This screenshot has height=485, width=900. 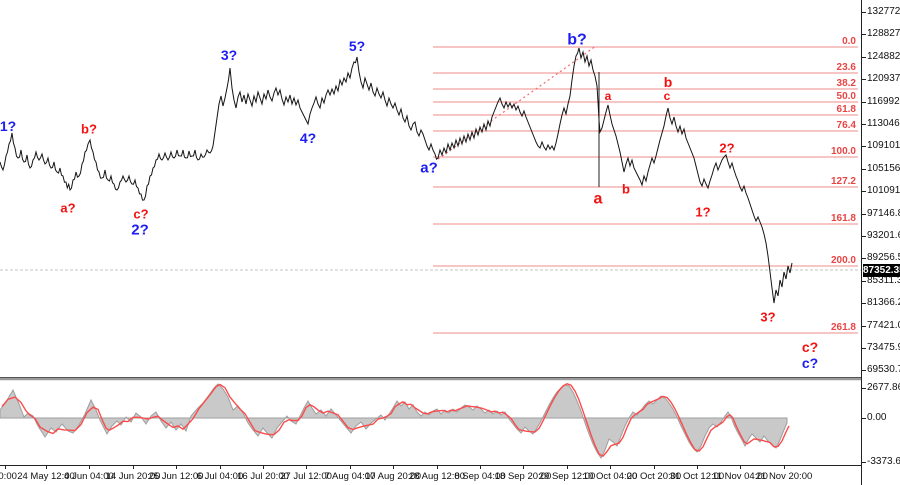 I want to click on date-label: 14 Jun 20:00, so click(x=133, y=476).